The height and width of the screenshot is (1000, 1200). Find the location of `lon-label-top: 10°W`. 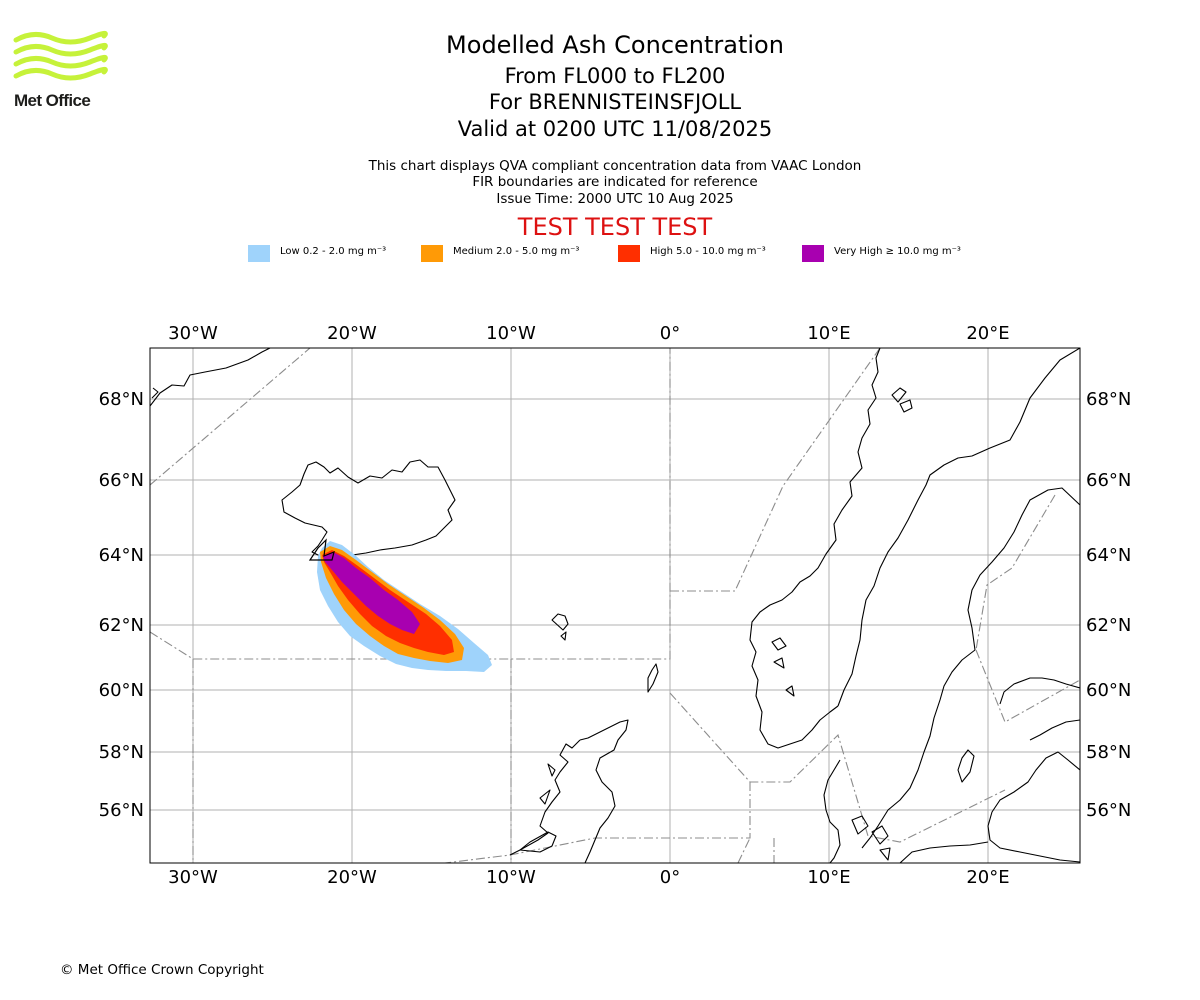

lon-label-top: 10°W is located at coordinates (511, 333).